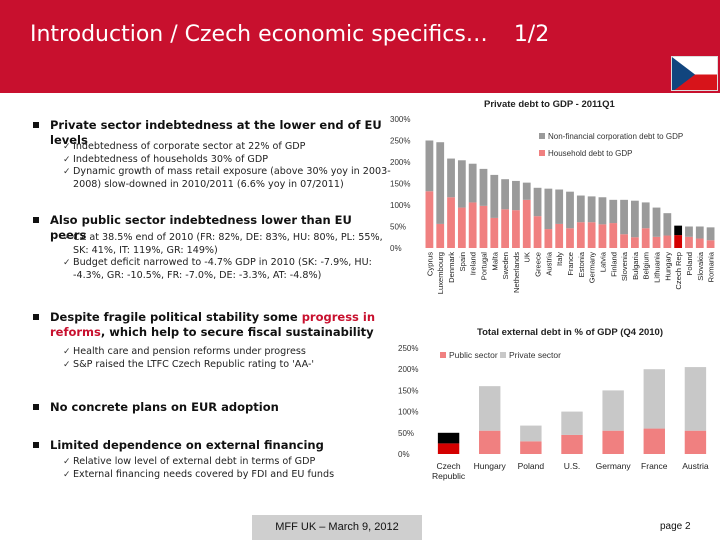  What do you see at coordinates (230, 160) in the screenshot?
I see `sub-item: Indebtedness of households 30% of GDP` at bounding box center [230, 160].